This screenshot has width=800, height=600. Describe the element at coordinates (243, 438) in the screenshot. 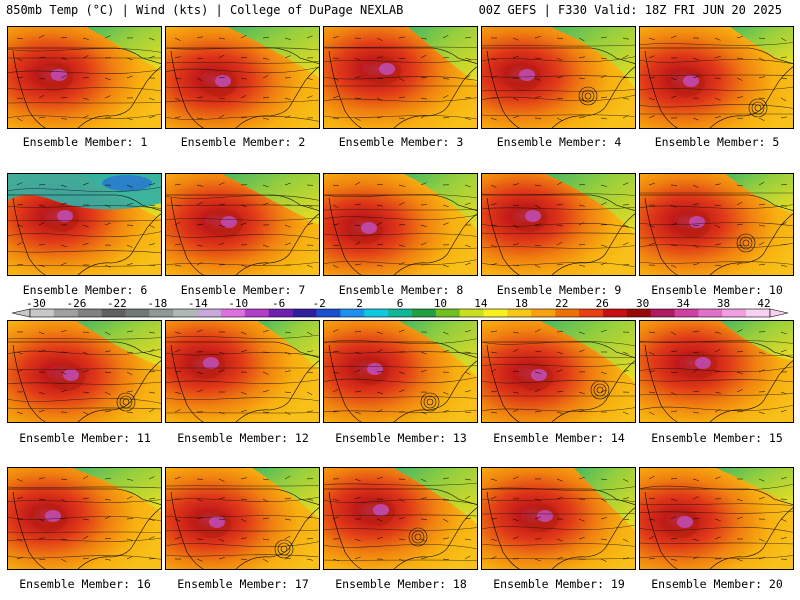

I see `ensemble-member-label: Ensemble Member: 12` at that location.